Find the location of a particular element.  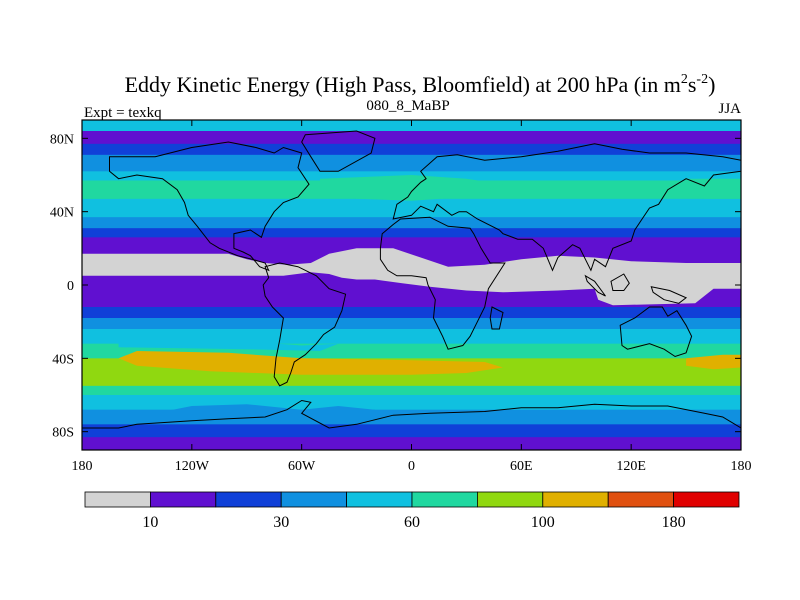

coastline-borneo is located at coordinates (620, 282).